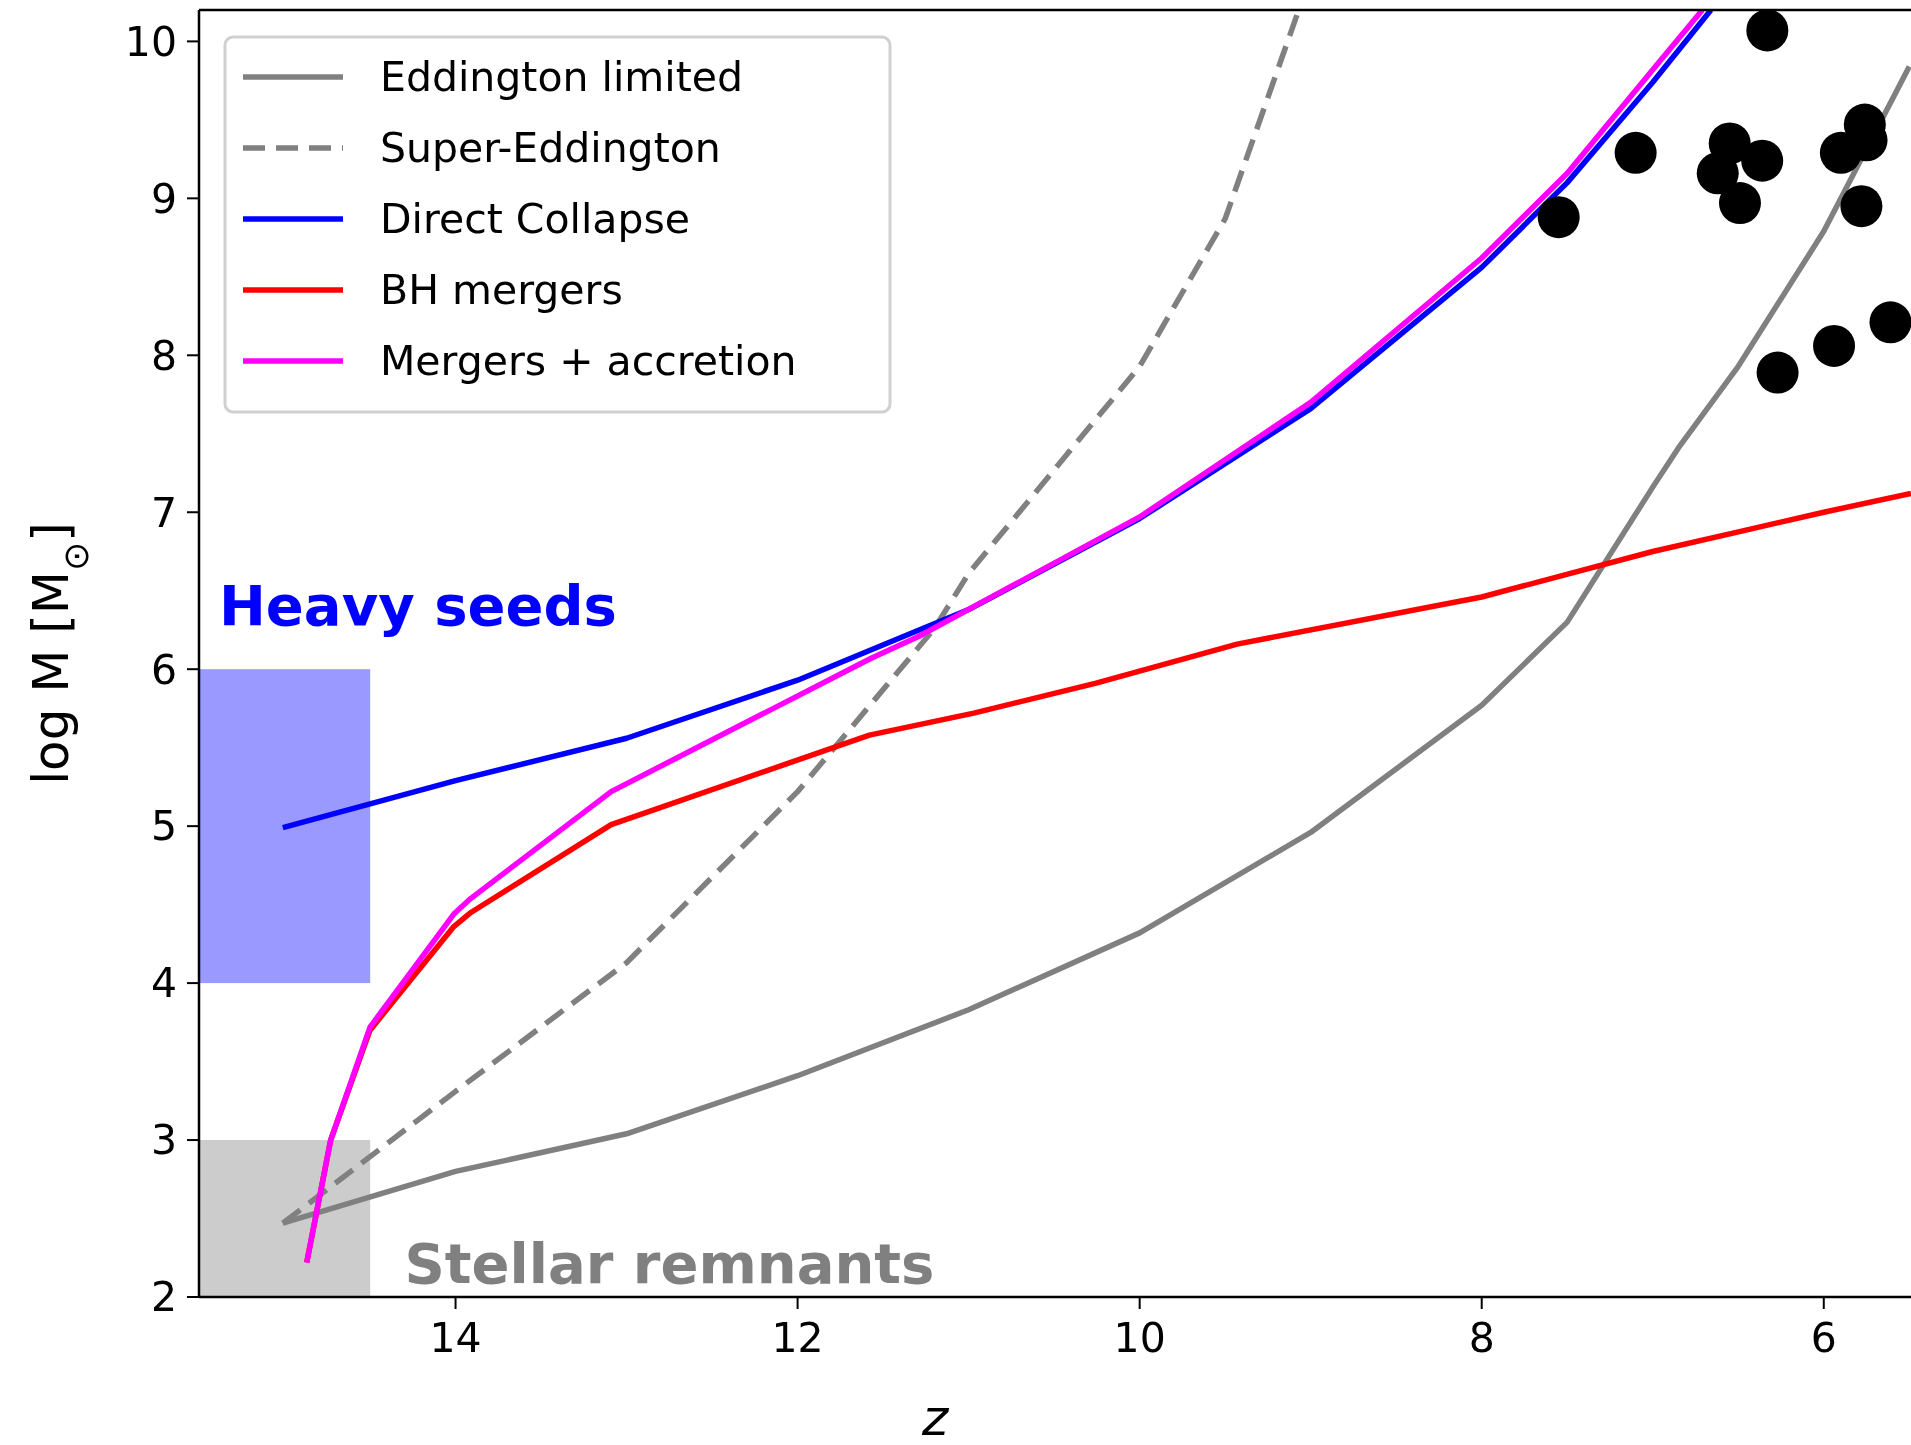 This screenshot has height=1445, width=1911. I want to click on legend-label: Super-Eddington, so click(550, 148).